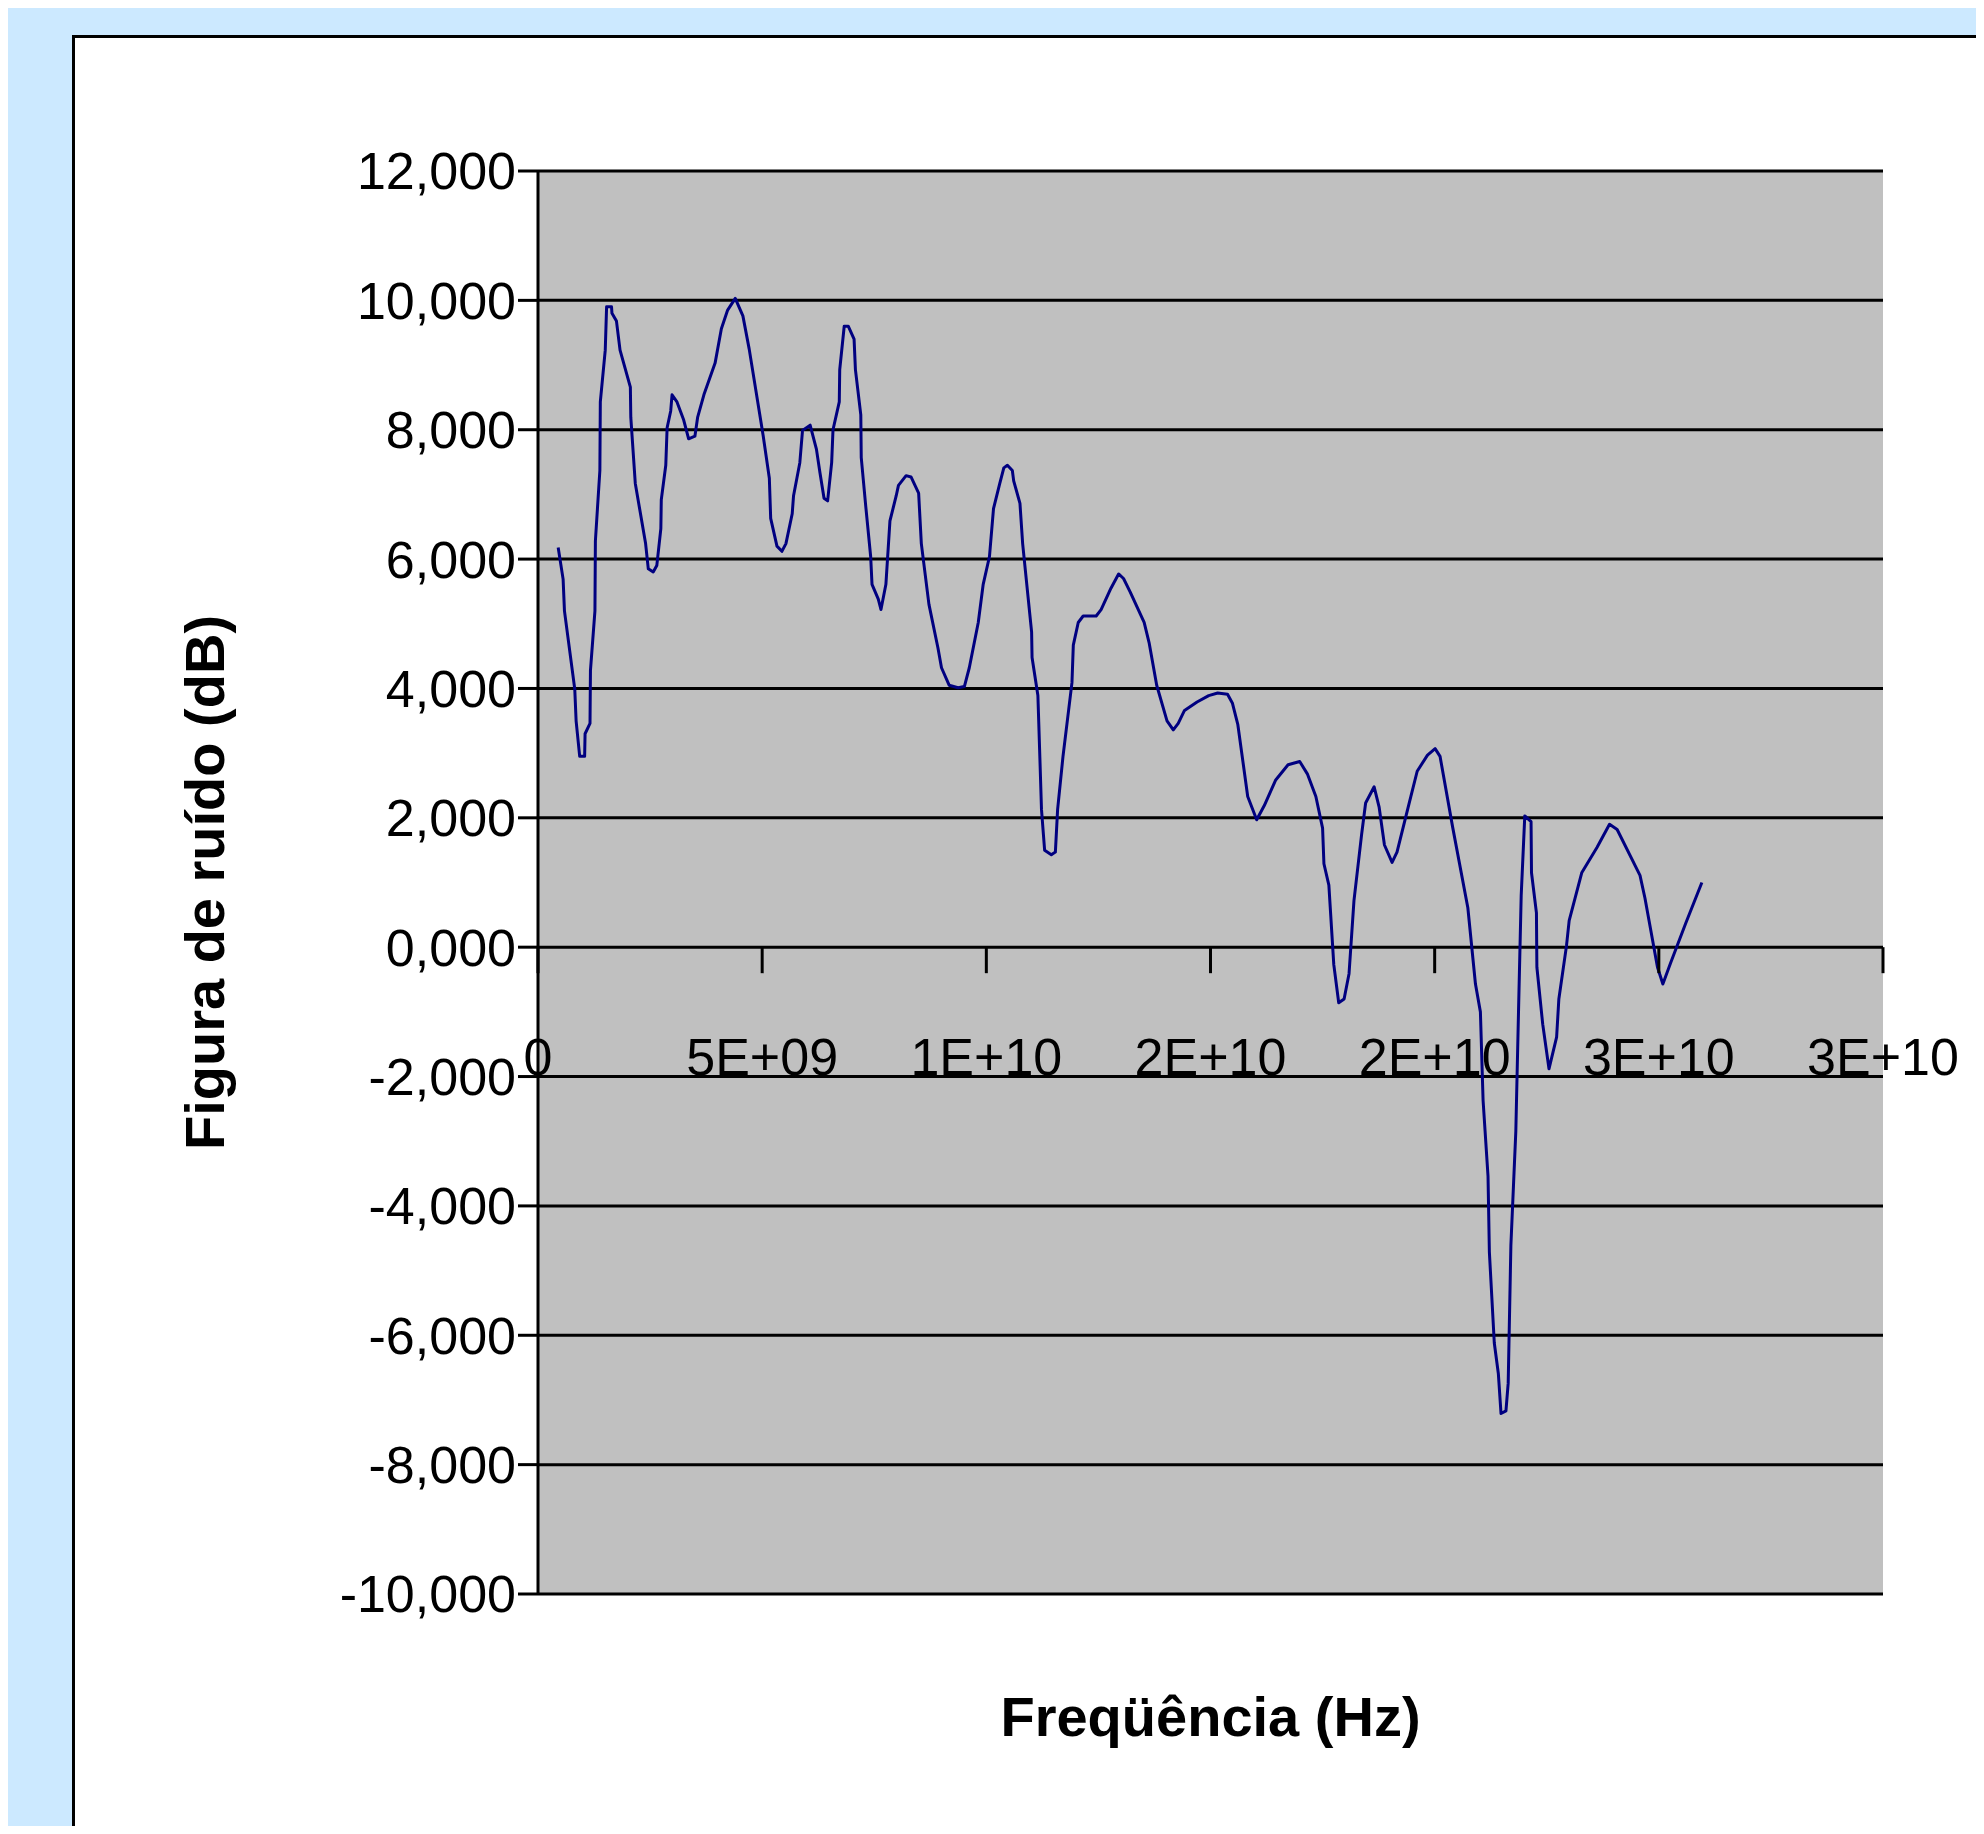 The height and width of the screenshot is (1834, 1984). I want to click on x-tick-label: 2E+10, so click(1210, 1057).